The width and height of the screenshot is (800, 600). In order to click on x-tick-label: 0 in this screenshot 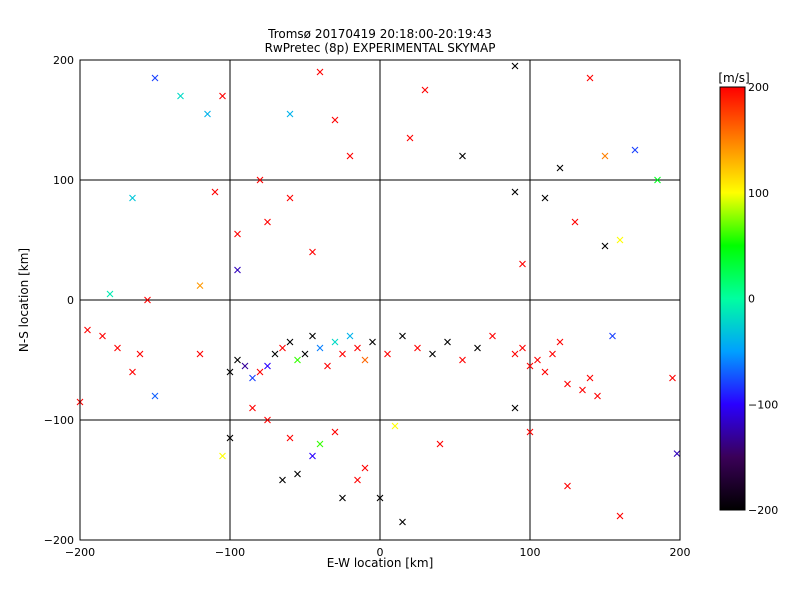, I will do `click(380, 552)`.